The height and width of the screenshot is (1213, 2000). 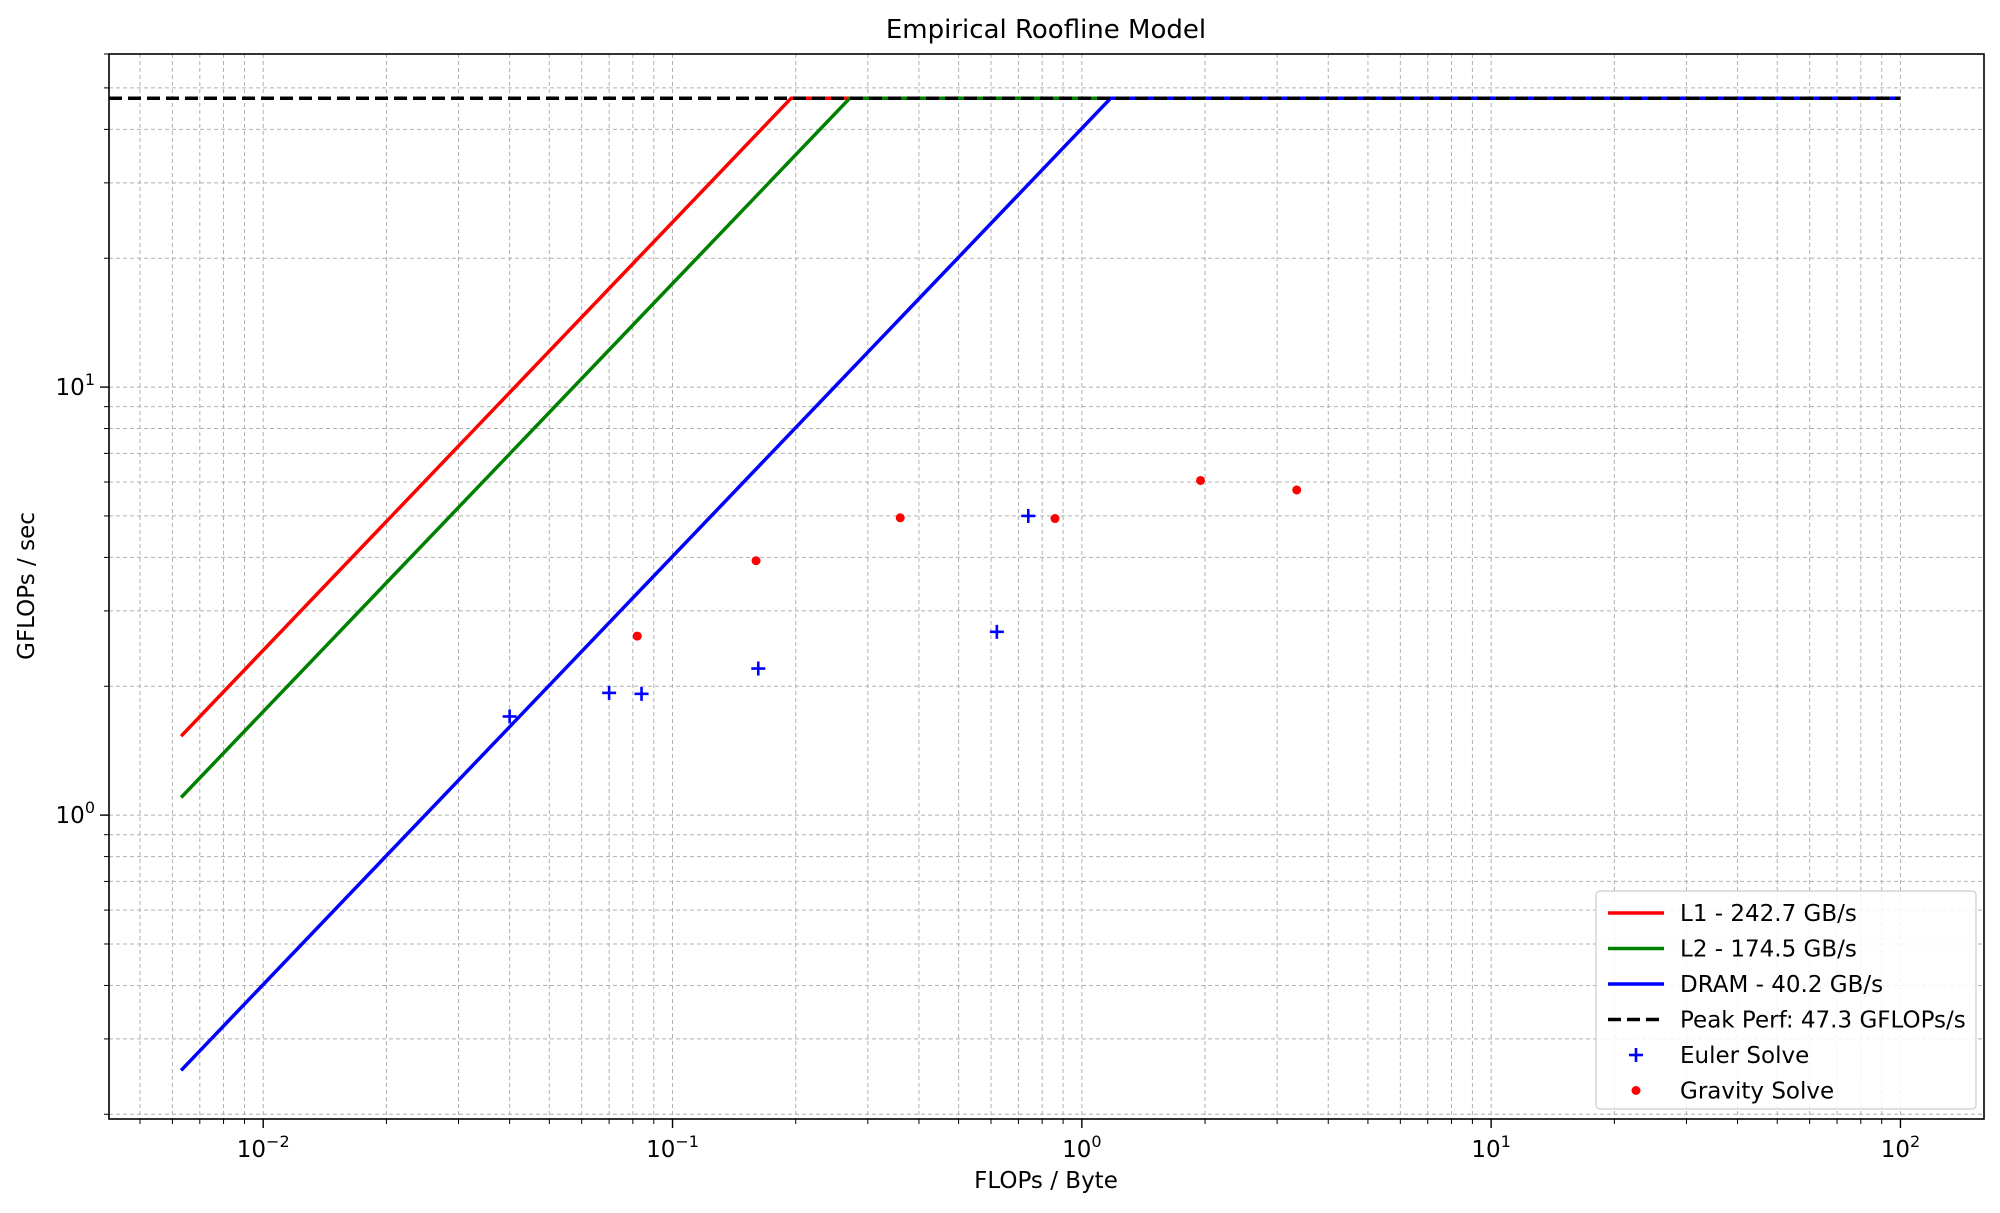 I want to click on legend-swatch-euler, so click(x=1636, y=1055).